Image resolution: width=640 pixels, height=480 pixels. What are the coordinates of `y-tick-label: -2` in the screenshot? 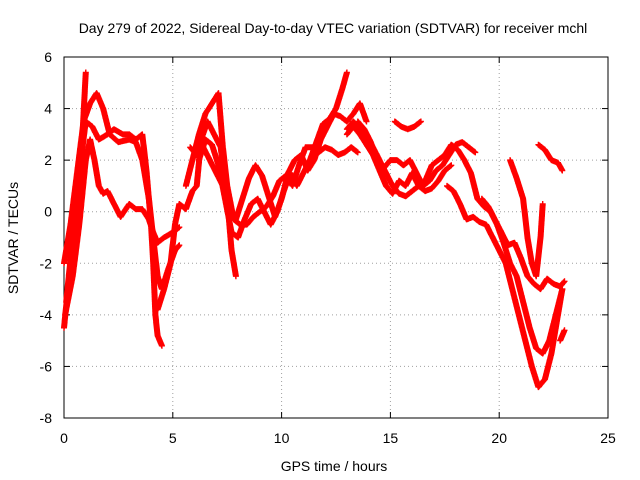 It's located at (46, 263).